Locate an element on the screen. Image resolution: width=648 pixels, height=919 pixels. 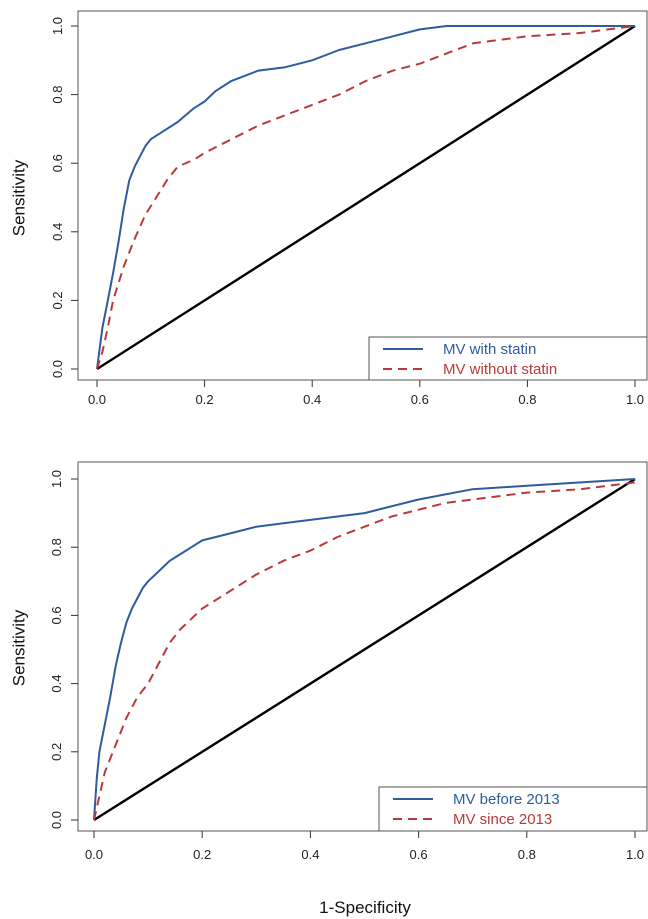
legend-label-2: MV without statin is located at coordinates (500, 369).